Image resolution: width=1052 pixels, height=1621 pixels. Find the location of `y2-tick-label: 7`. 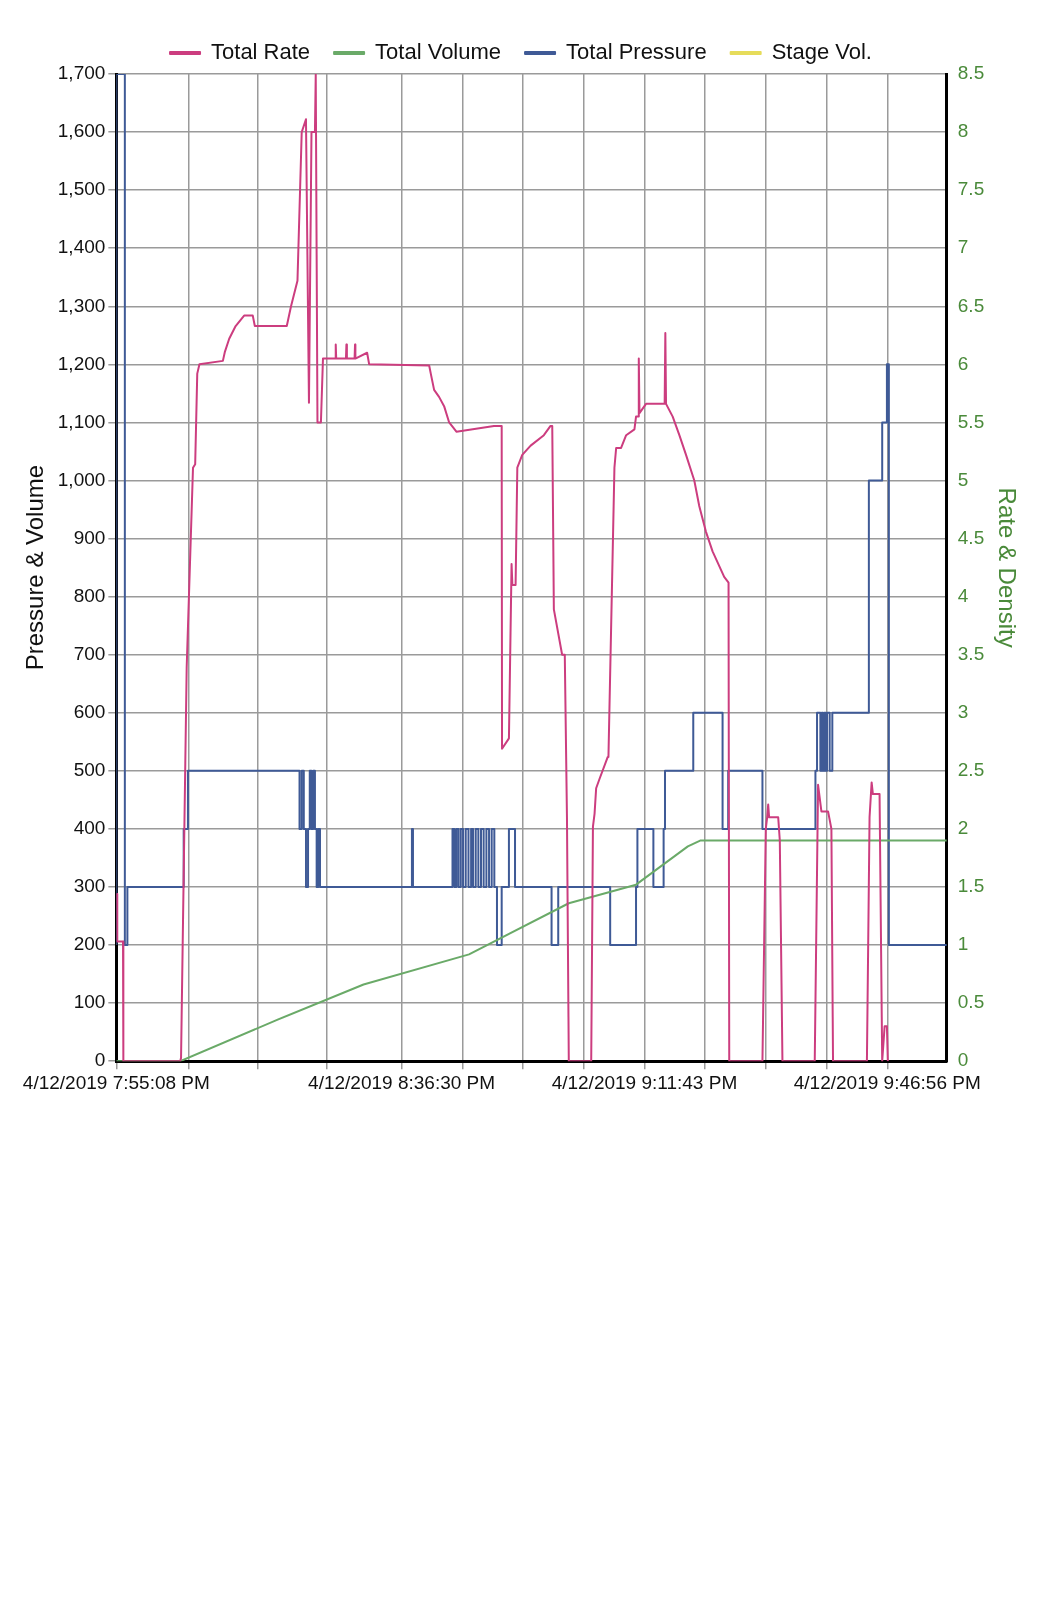

y2-tick-label: 7 is located at coordinates (963, 247).